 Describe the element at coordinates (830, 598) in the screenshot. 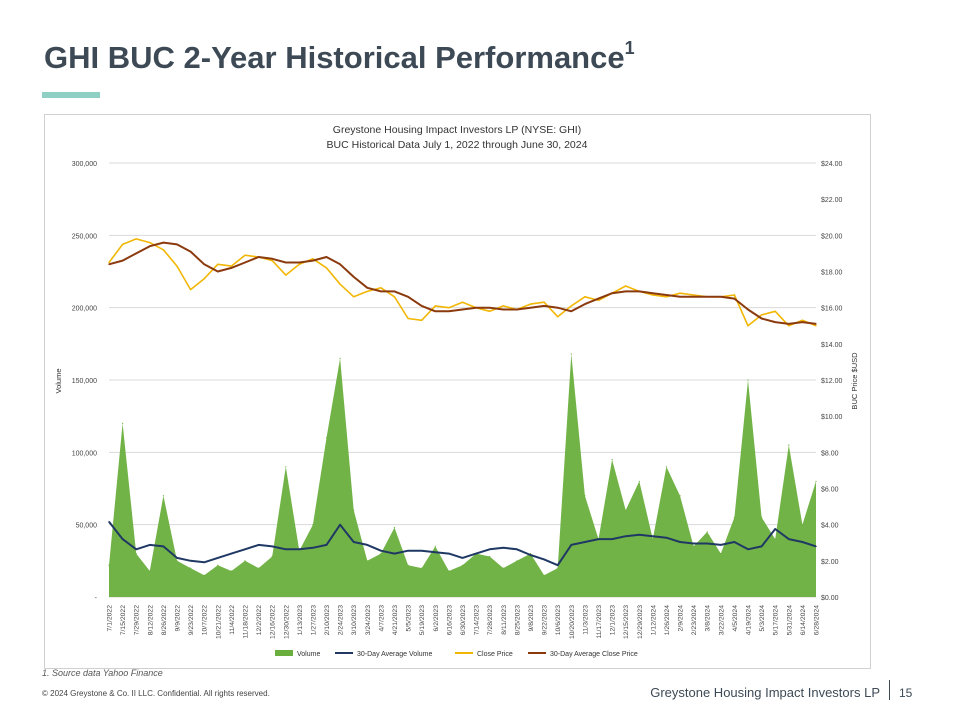

I see `right-tick-label: $0.00` at that location.